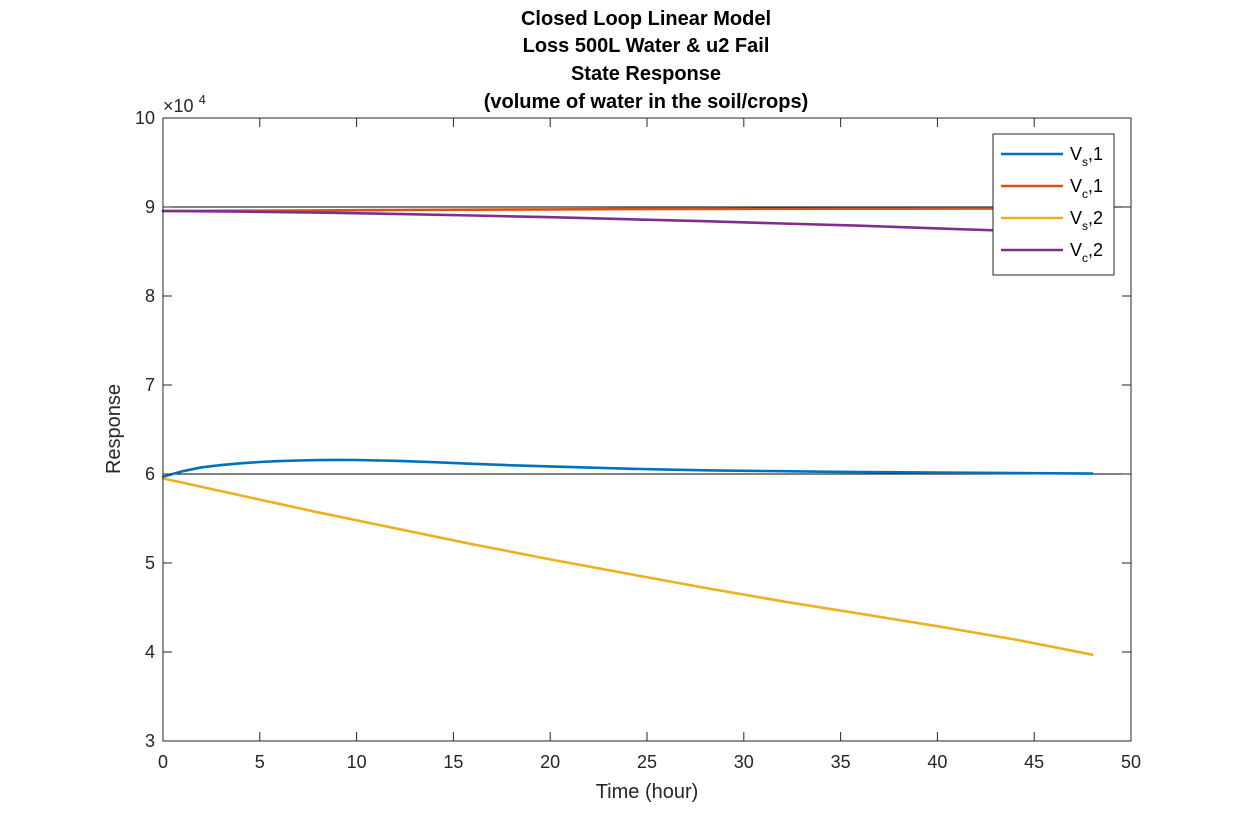 This screenshot has height=833, width=1250. Describe the element at coordinates (646, 102) in the screenshot. I see `title-line-4: (volume of water in the soil/crops)` at that location.